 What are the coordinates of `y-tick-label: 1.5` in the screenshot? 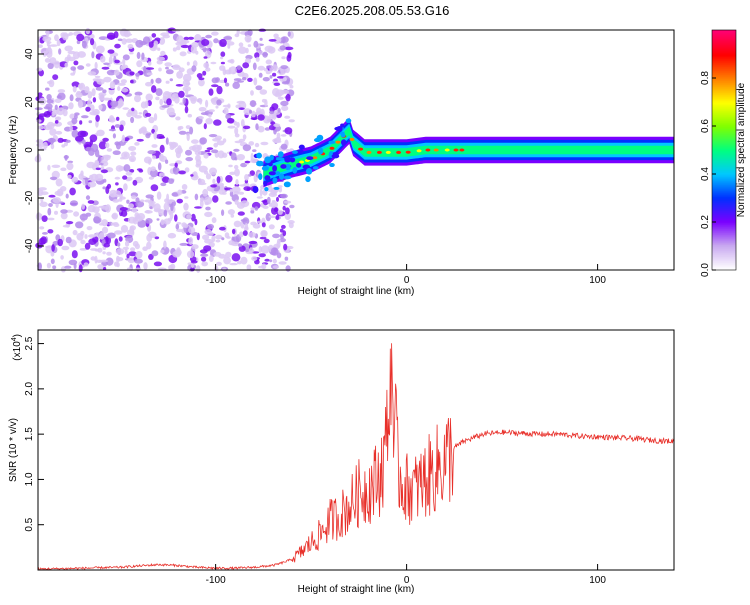 It's located at (29, 434).